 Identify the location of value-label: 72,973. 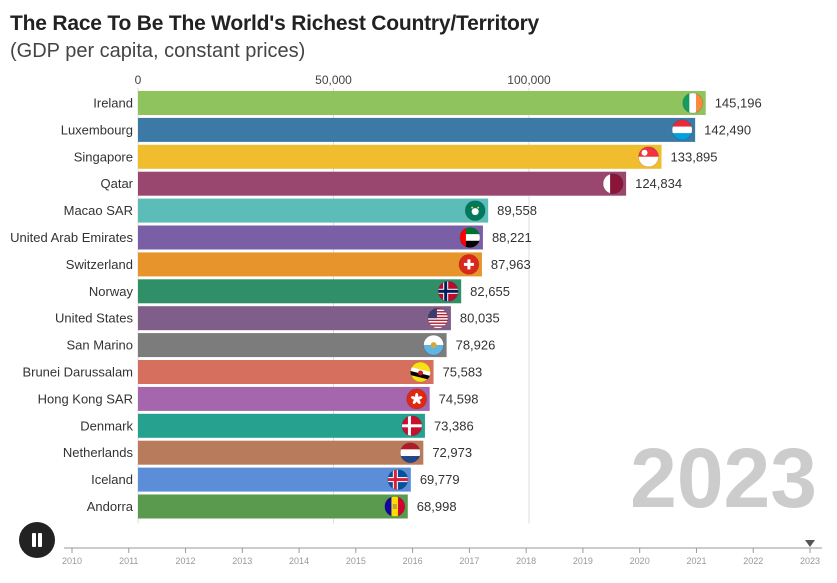
(452, 452).